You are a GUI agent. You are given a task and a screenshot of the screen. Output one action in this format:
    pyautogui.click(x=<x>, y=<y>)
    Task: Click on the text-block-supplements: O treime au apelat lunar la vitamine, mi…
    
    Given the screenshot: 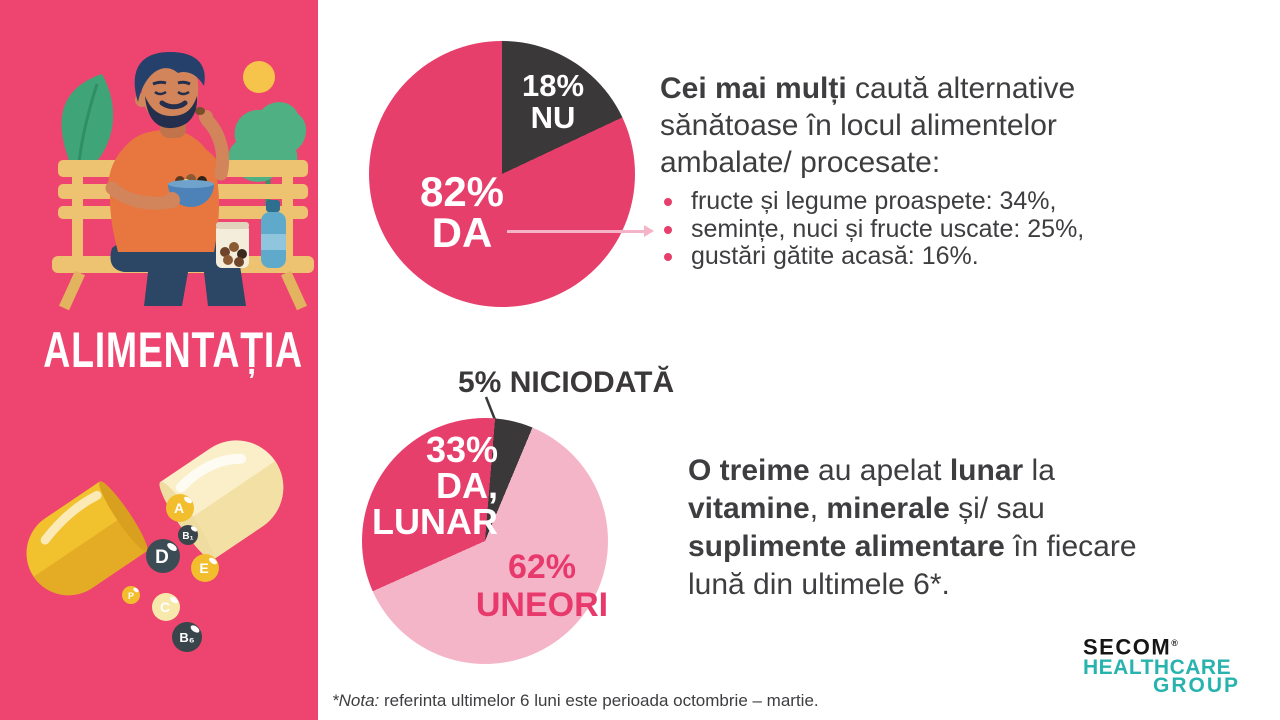 What is the action you would take?
    pyautogui.click(x=978, y=528)
    